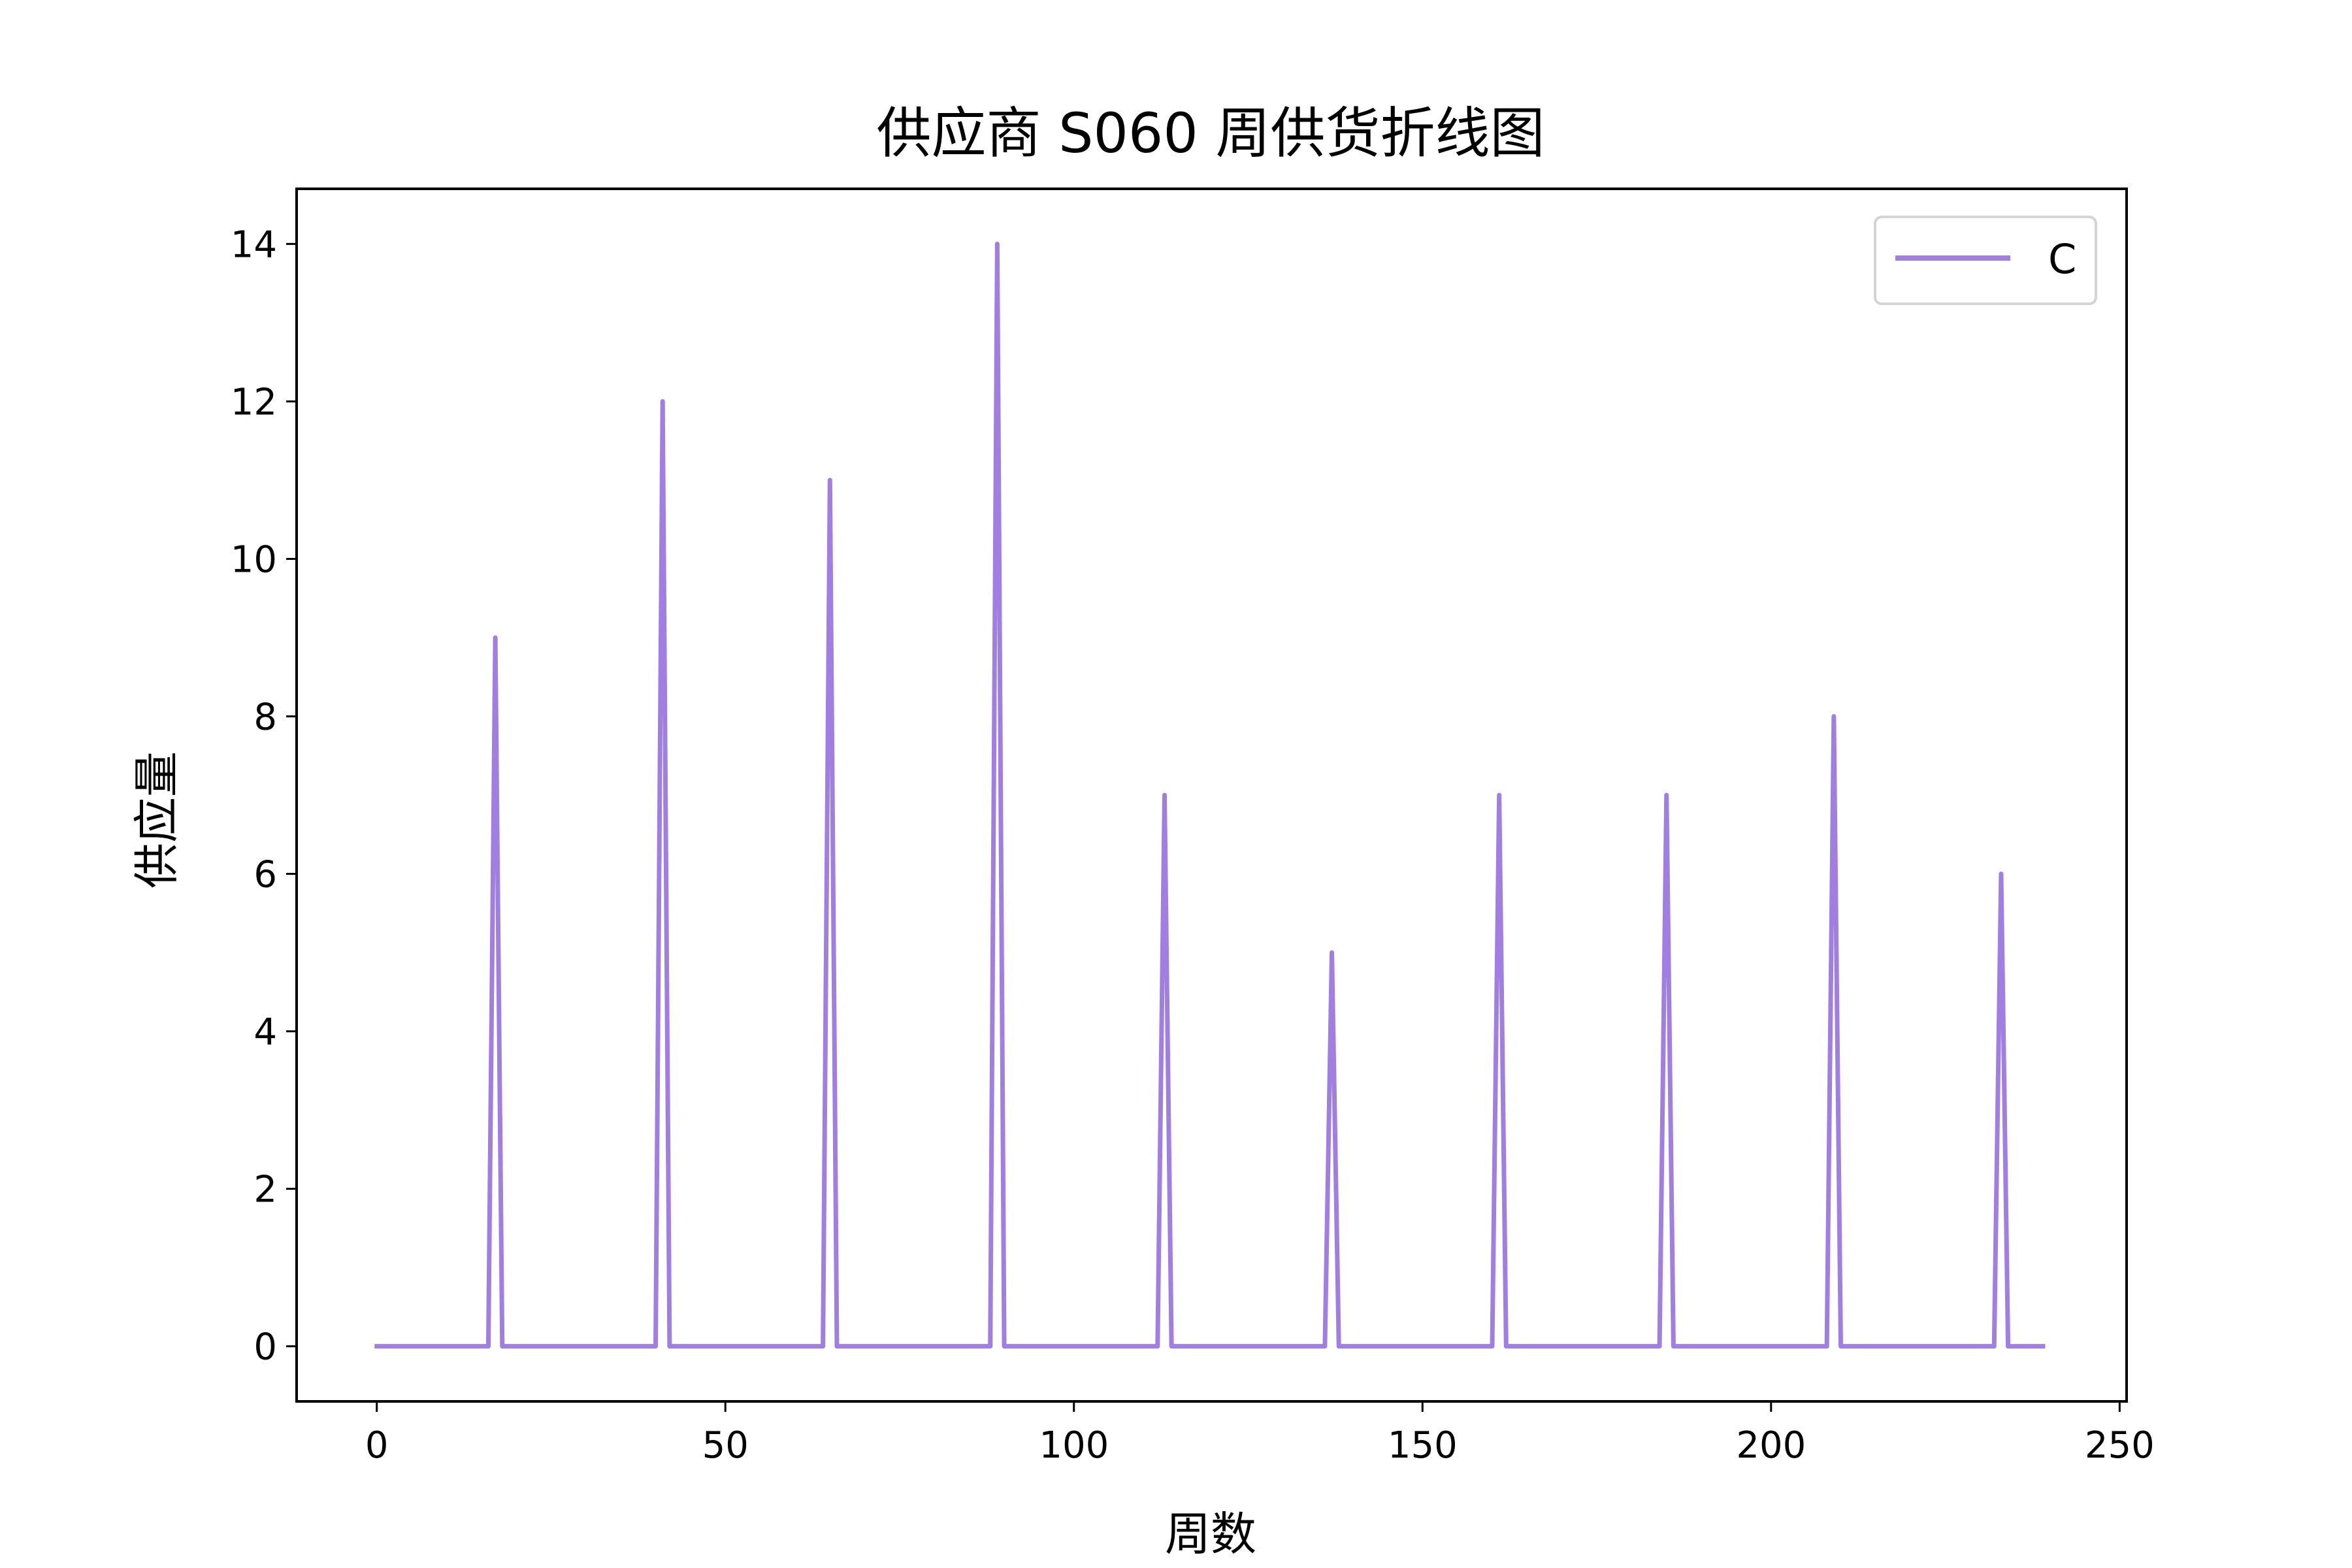  Describe the element at coordinates (264, 796) in the screenshot. I see `y-axis: 0 2 4 6 8 10 12 14` at that location.